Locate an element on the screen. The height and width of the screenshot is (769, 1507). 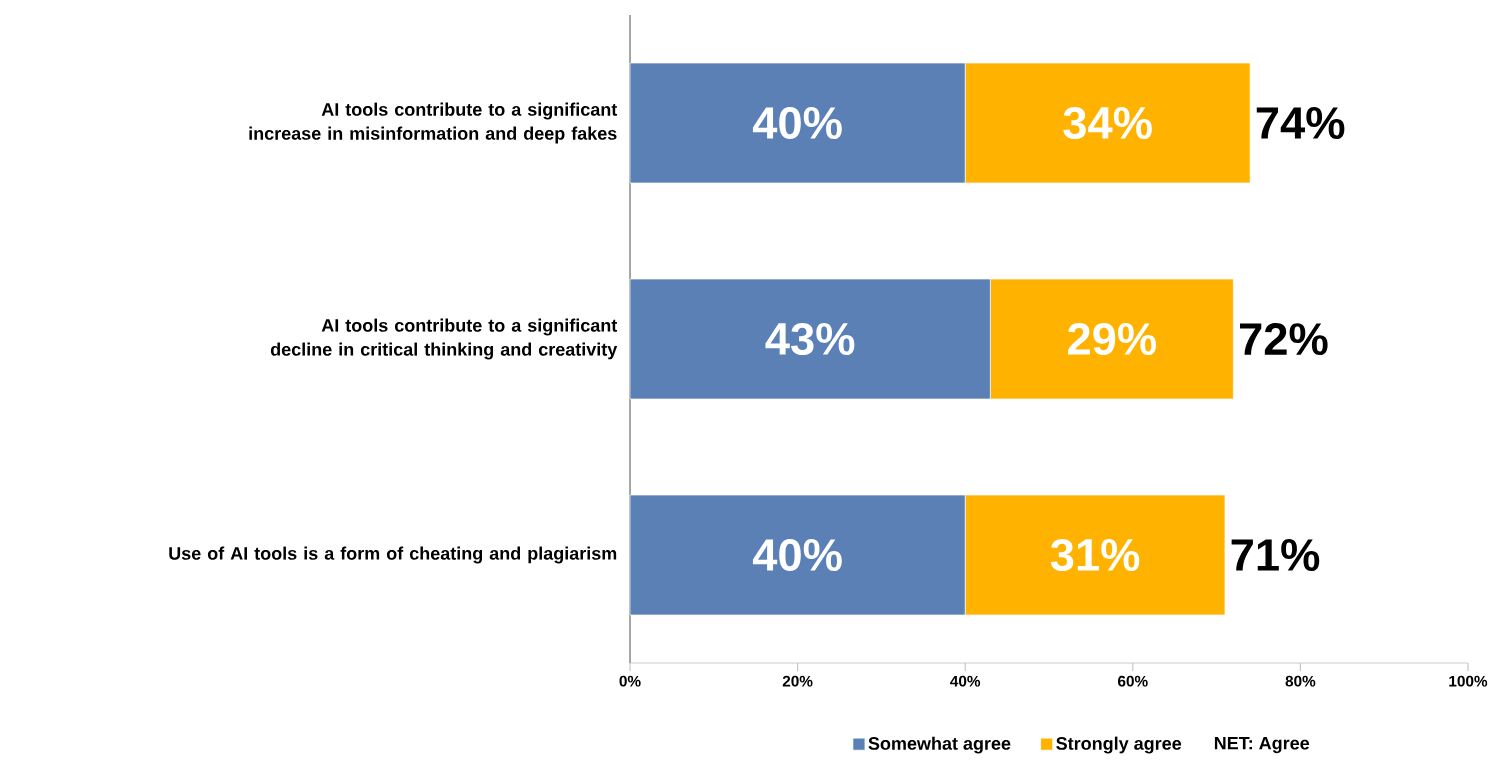
legend-label: Strongly agree is located at coordinates (1119, 745).